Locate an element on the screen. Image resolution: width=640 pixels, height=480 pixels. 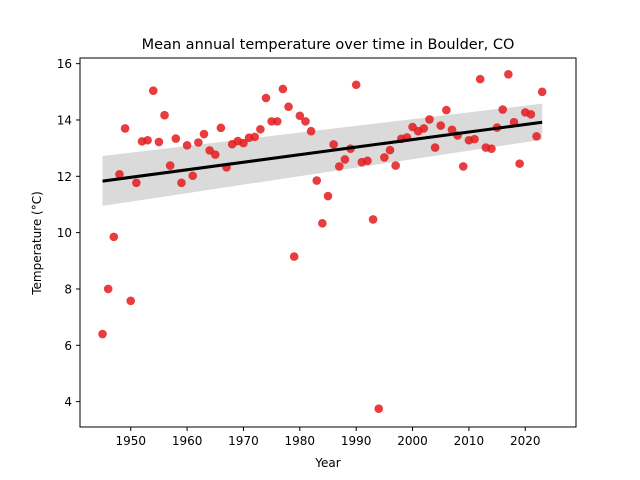
y-axis-label: Temperature (°C) is located at coordinates (37, 243).